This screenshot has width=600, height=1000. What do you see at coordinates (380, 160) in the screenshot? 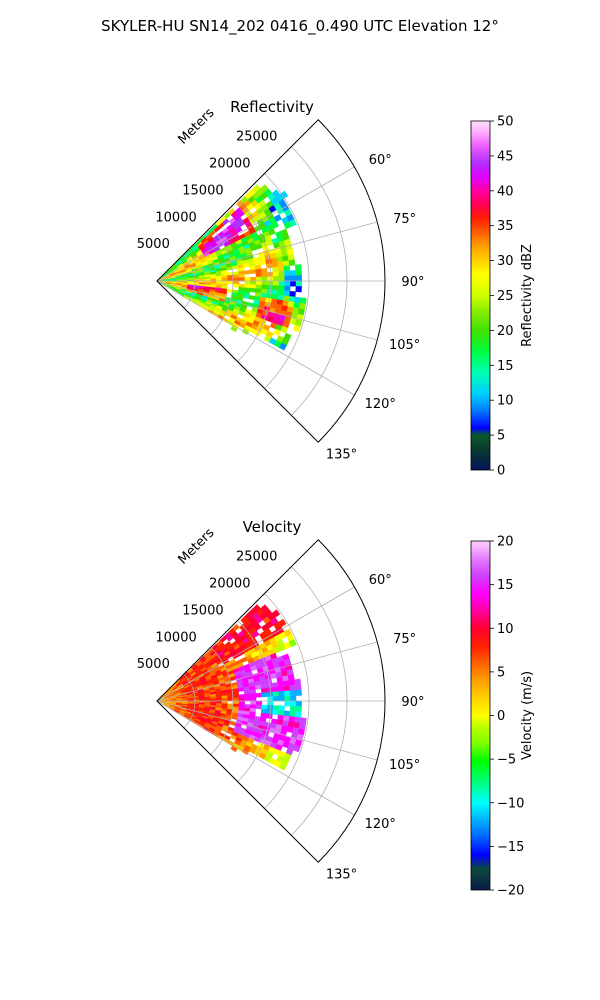
I see `azimuth-tick-label: 60°` at bounding box center [380, 160].